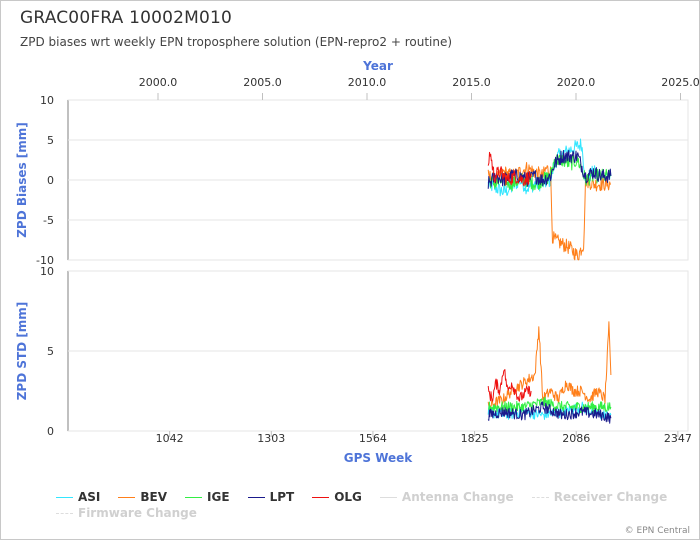 This screenshot has height=540, width=700. I want to click on x-axis-title: GPS Week, so click(379, 458).